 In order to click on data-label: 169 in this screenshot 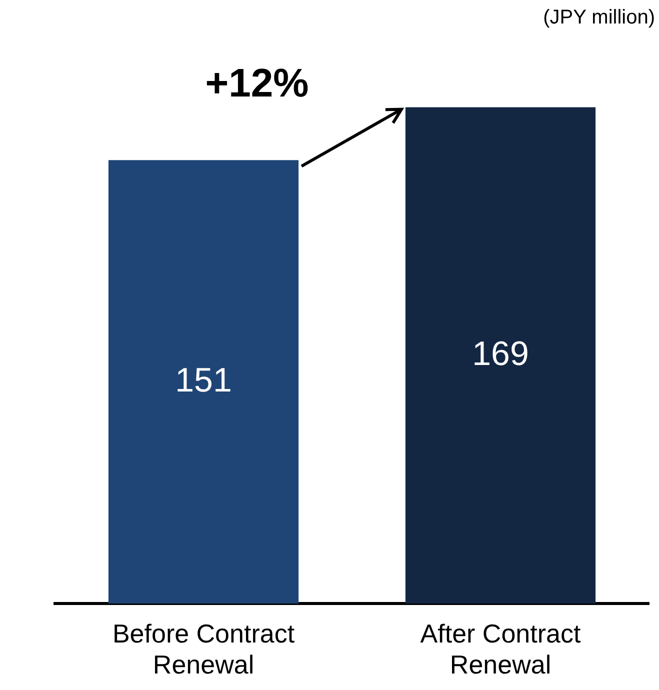, I will do `click(500, 353)`.